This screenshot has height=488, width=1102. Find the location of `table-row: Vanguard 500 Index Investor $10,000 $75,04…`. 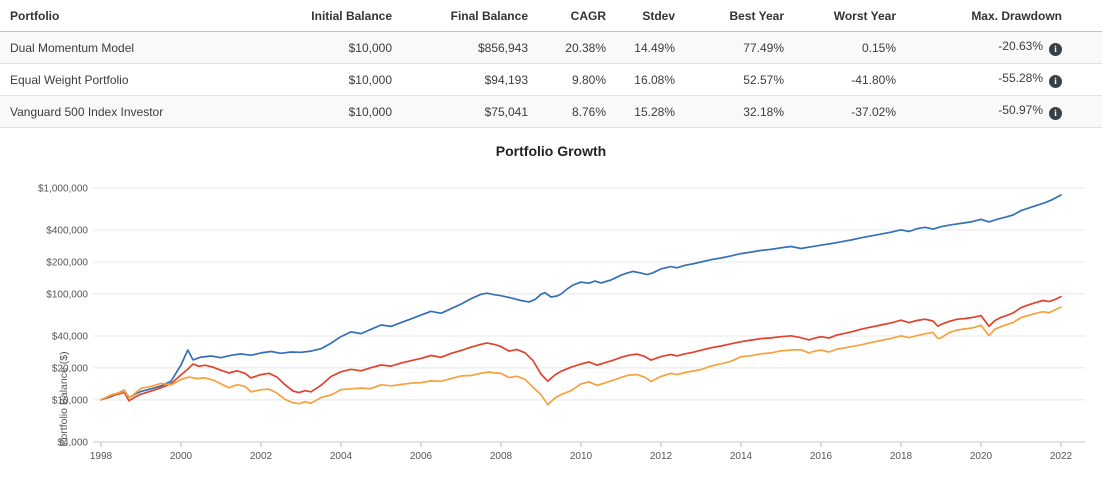

table-row: Vanguard 500 Index Investor $10,000 $75,04… is located at coordinates (551, 111).